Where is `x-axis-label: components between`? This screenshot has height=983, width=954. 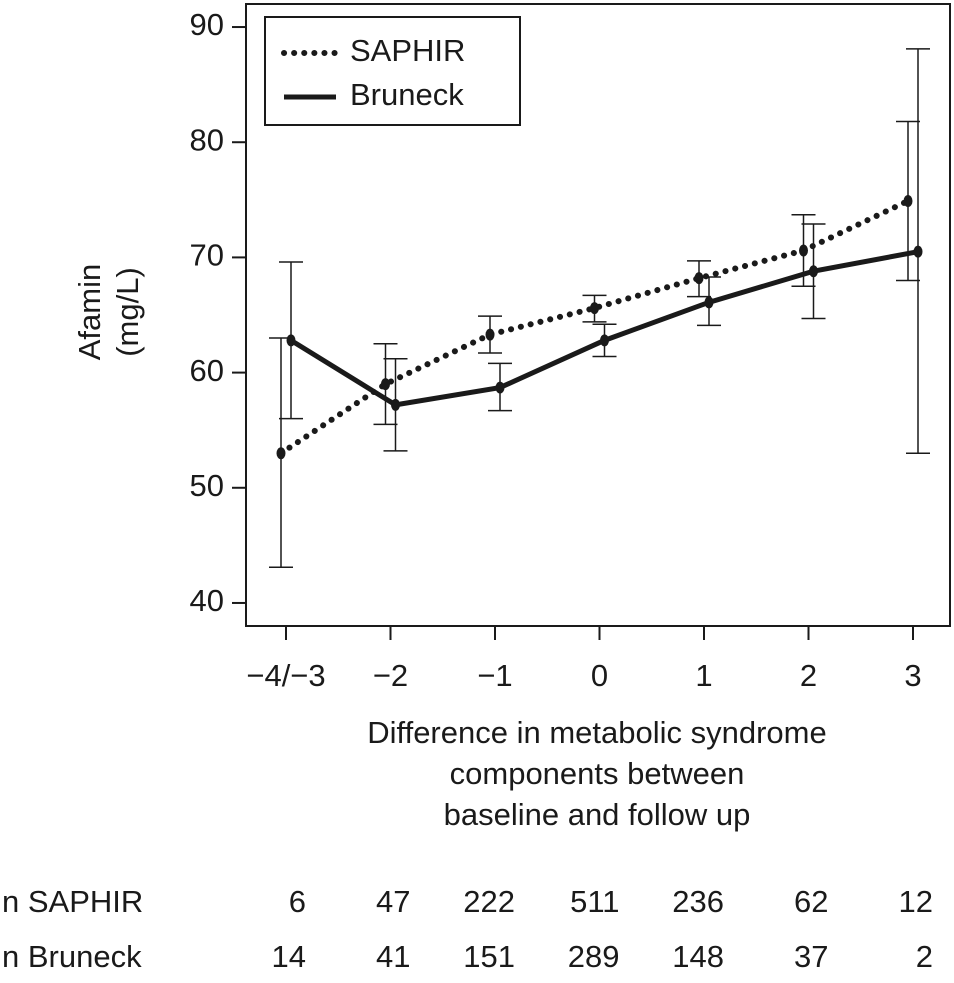 x-axis-label: components between is located at coordinates (597, 773).